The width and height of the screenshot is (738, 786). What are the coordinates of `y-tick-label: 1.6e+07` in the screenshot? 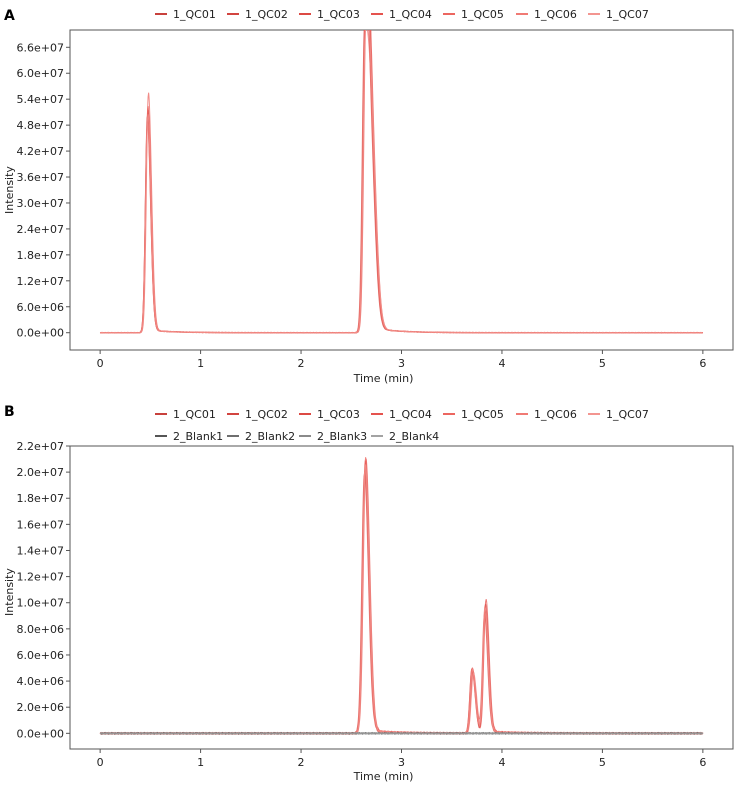 It's located at (40, 524).